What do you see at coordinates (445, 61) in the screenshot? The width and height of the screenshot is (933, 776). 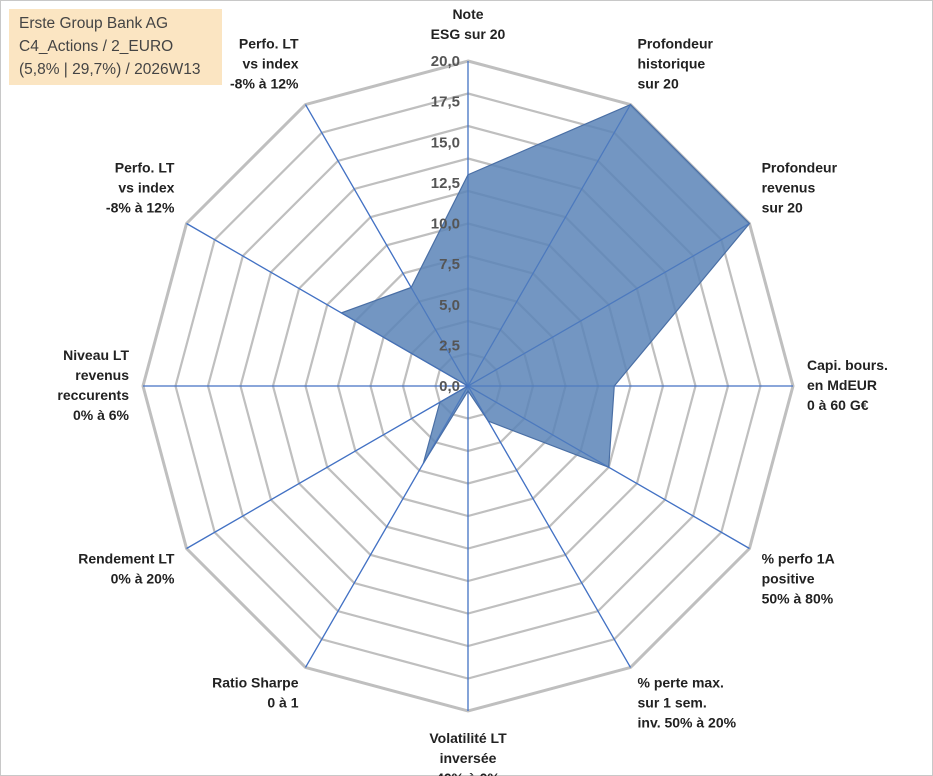 I see `tick-label: 20,0` at bounding box center [445, 61].